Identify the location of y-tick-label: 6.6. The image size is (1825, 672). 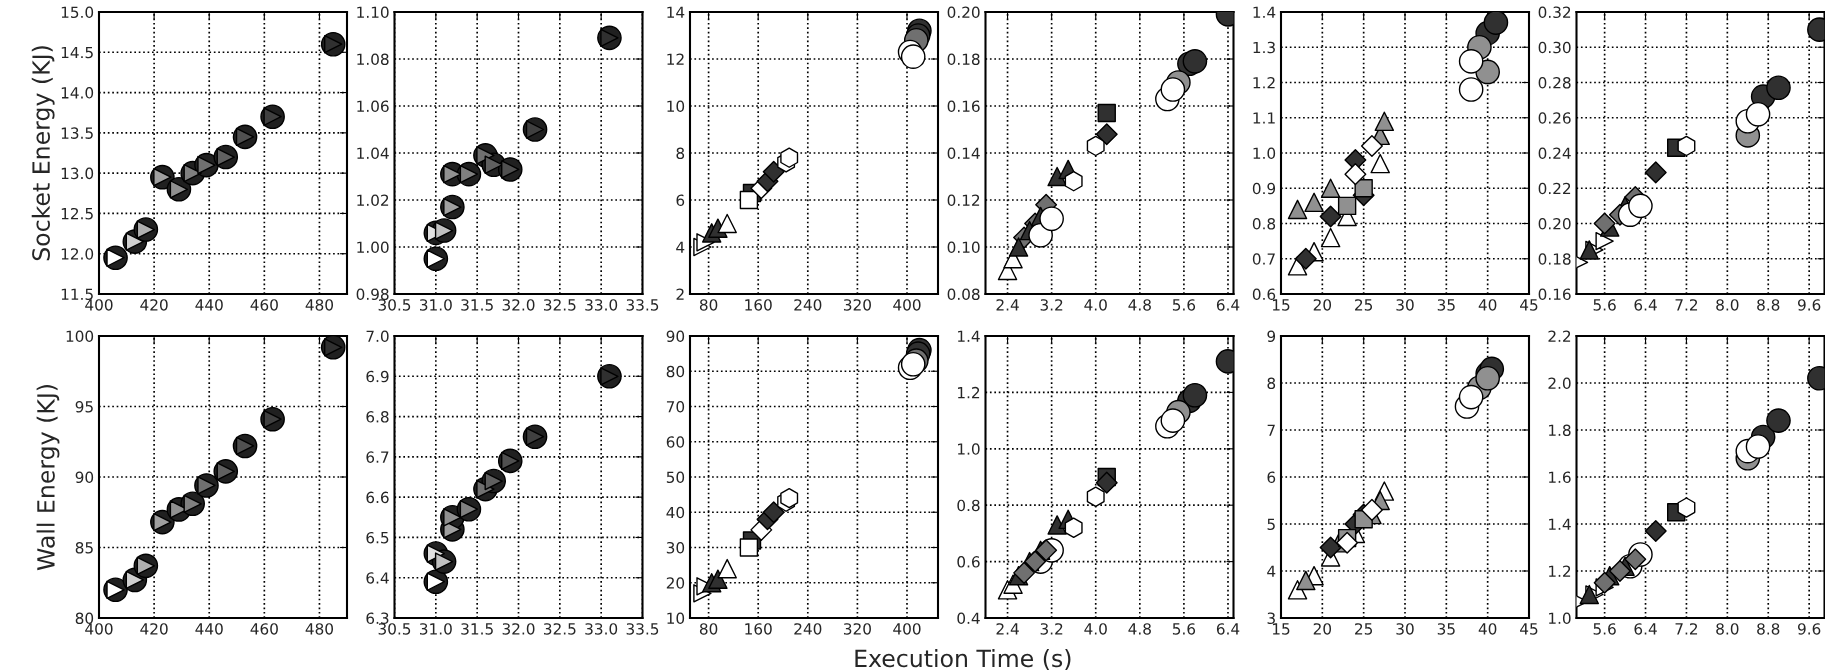
(377, 497).